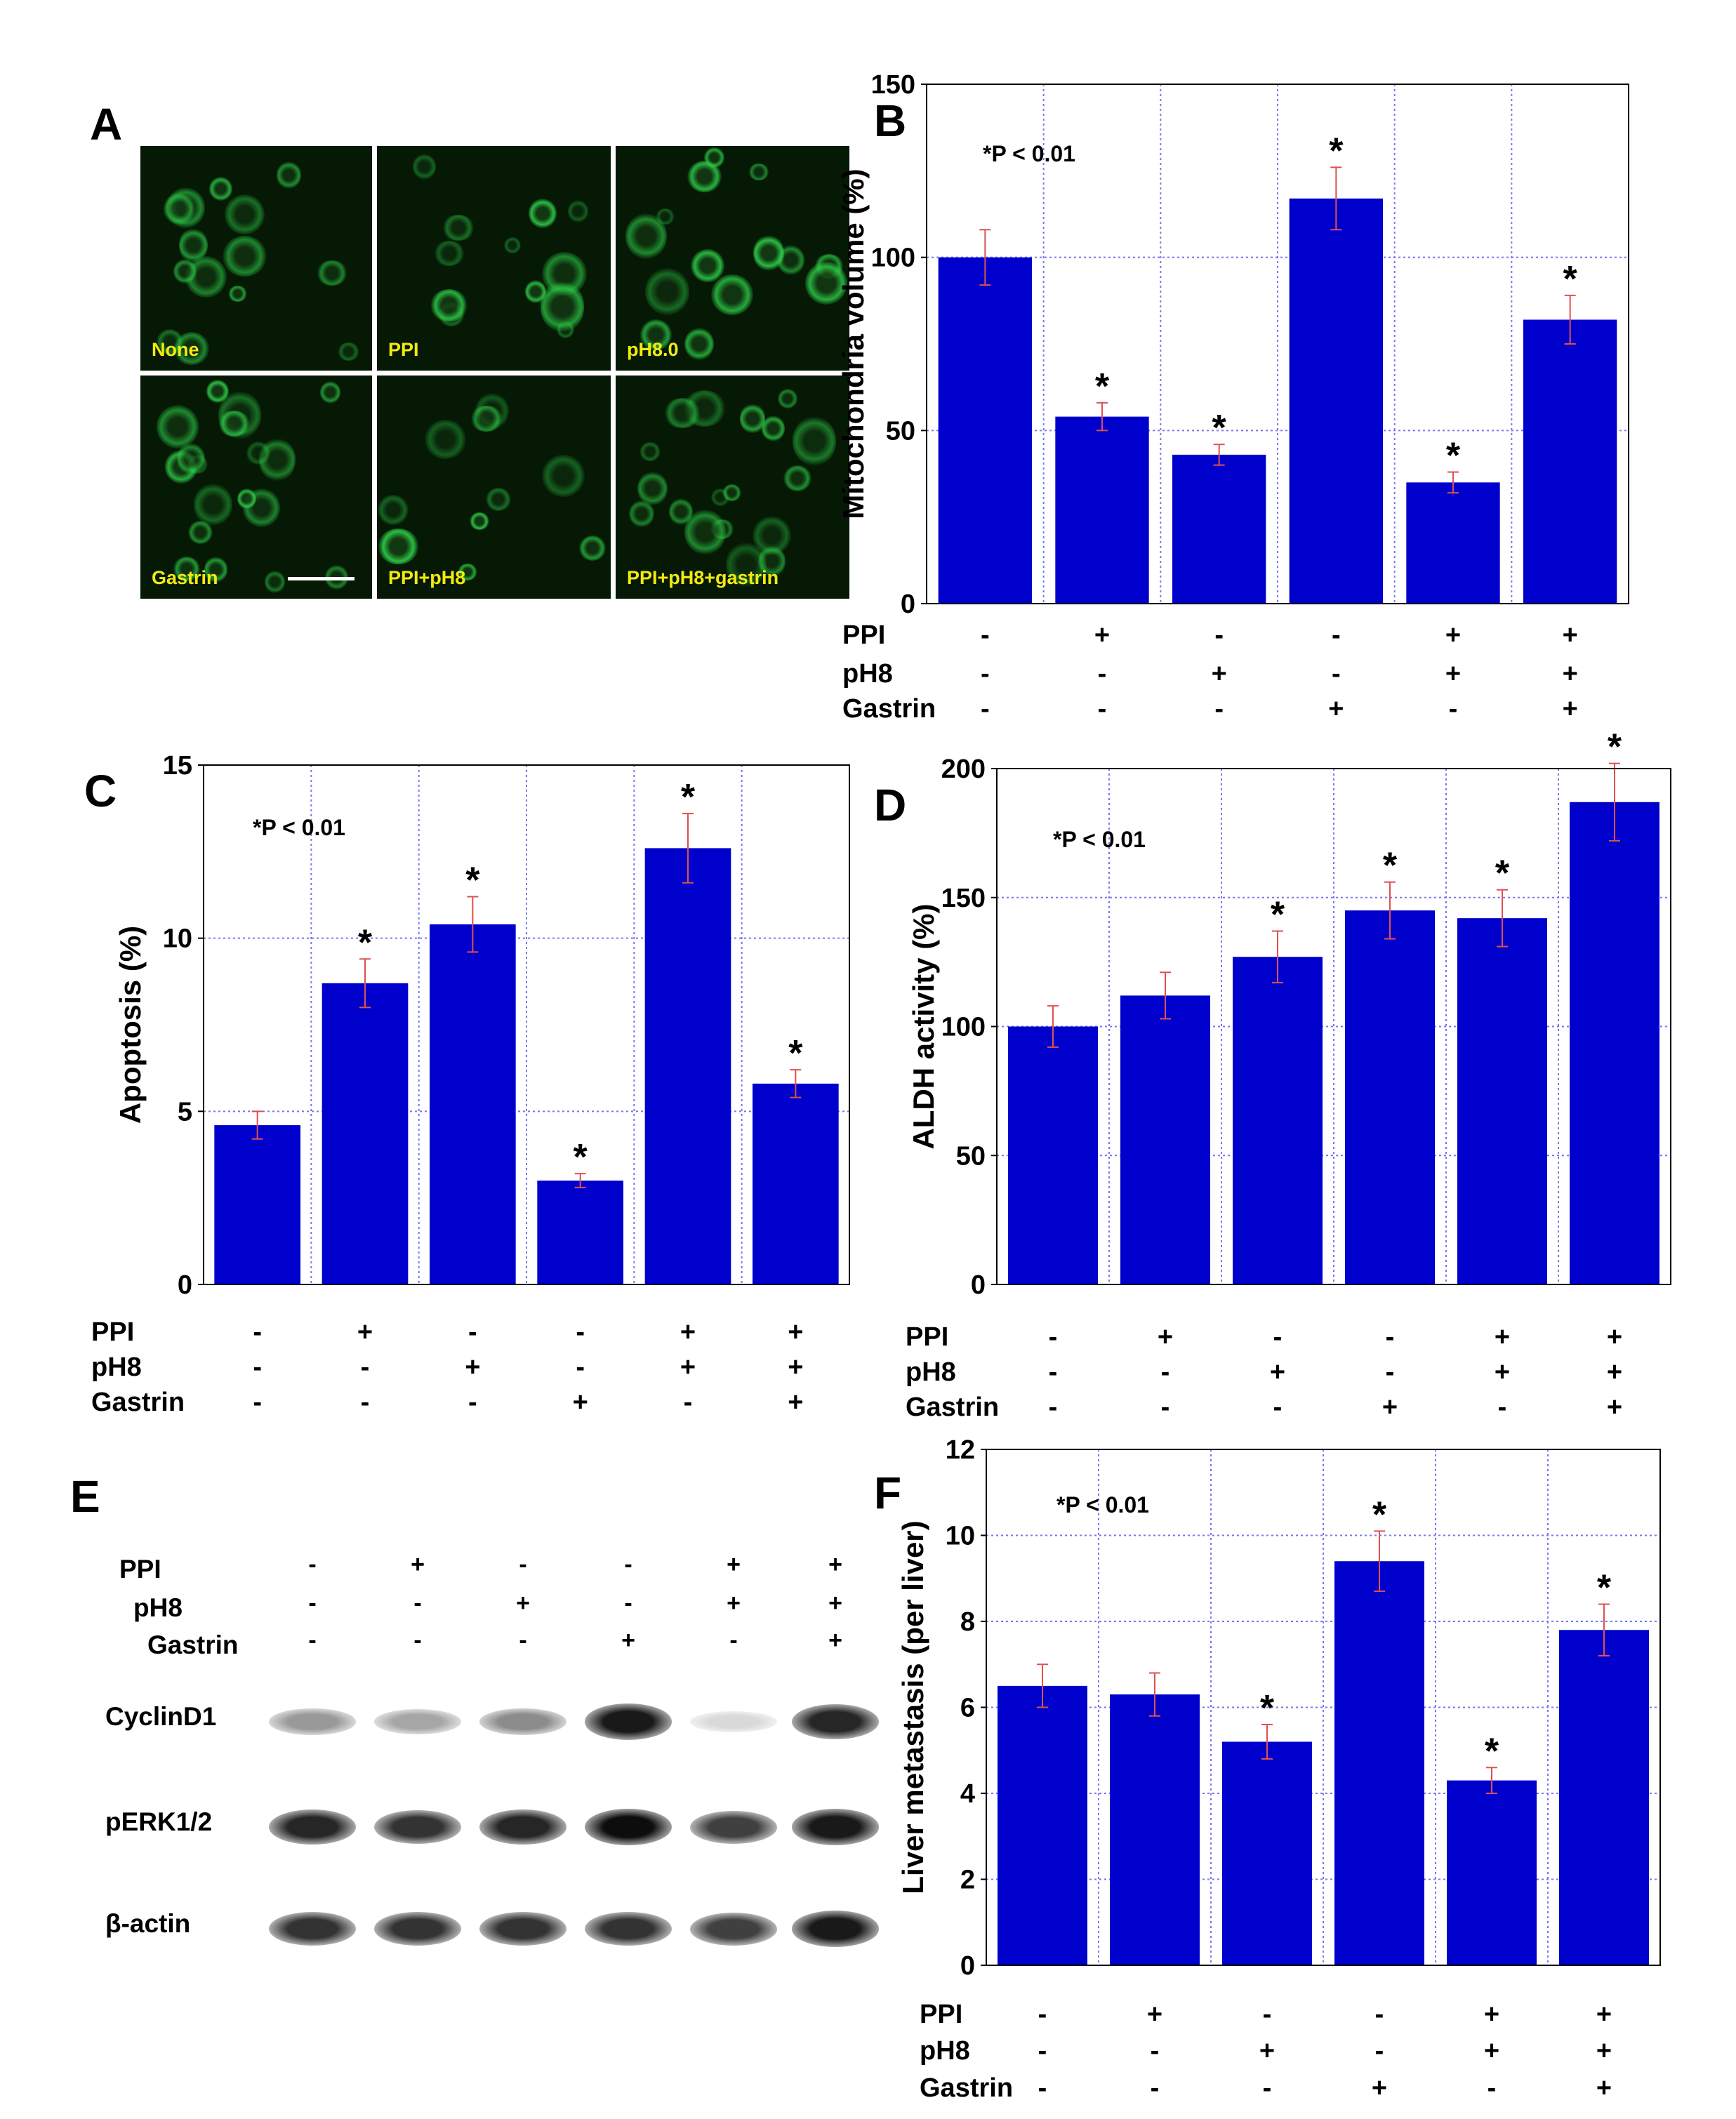 The height and width of the screenshot is (2119, 1736). I want to click on y-tick-label: 100, so click(893, 258).